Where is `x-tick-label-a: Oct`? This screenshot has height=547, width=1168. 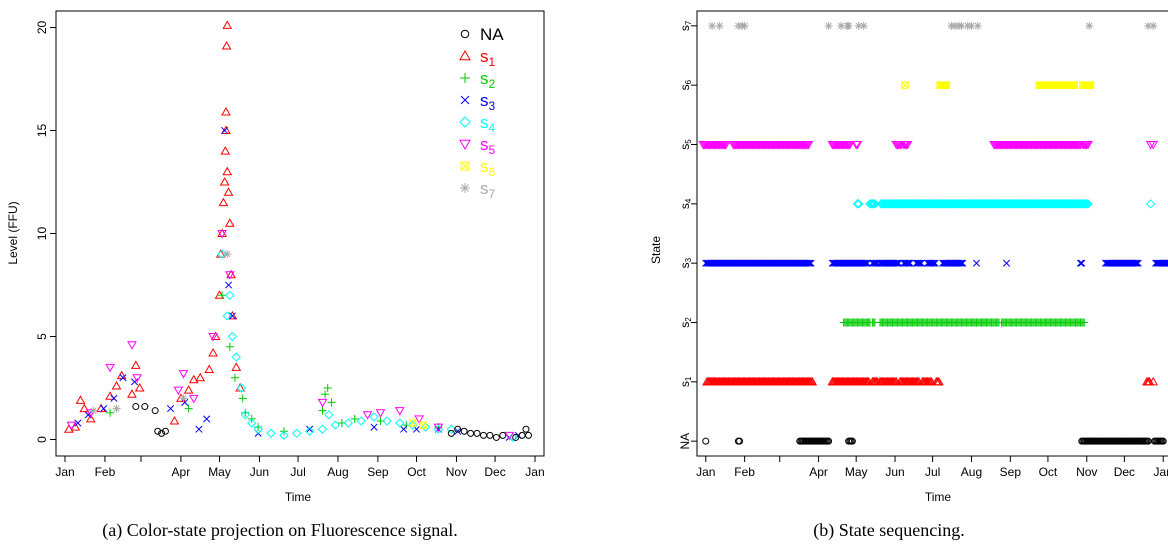 x-tick-label-a: Oct is located at coordinates (416, 472).